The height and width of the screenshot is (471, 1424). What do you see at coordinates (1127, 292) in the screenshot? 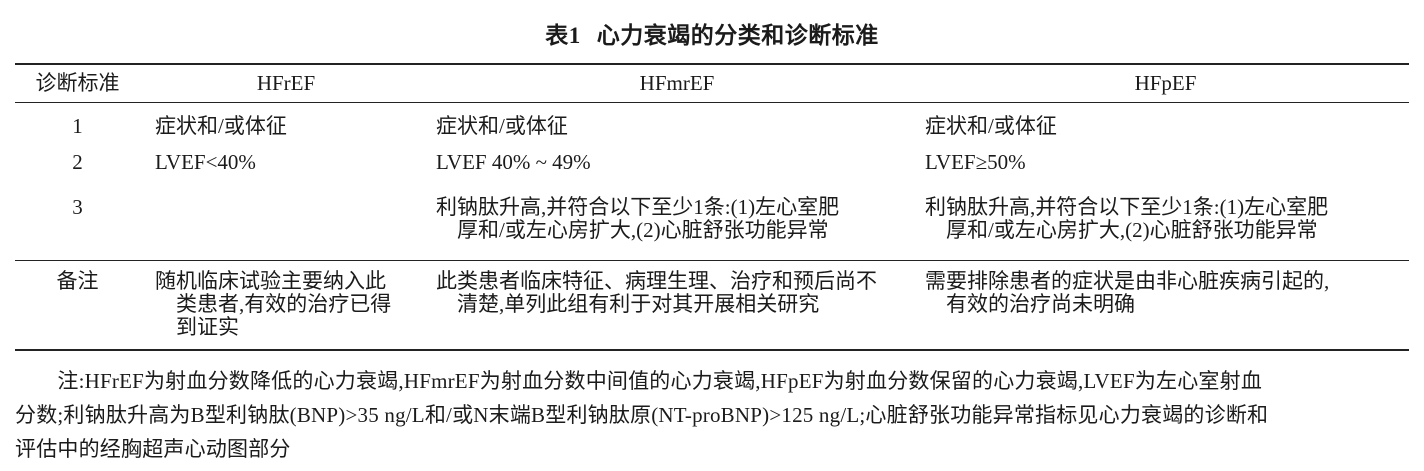
I see `cell-remark-hfpef: 需要排除患者的症状是由非心脏疾病引起的, 有效的治疗尚未明确` at bounding box center [1127, 292].